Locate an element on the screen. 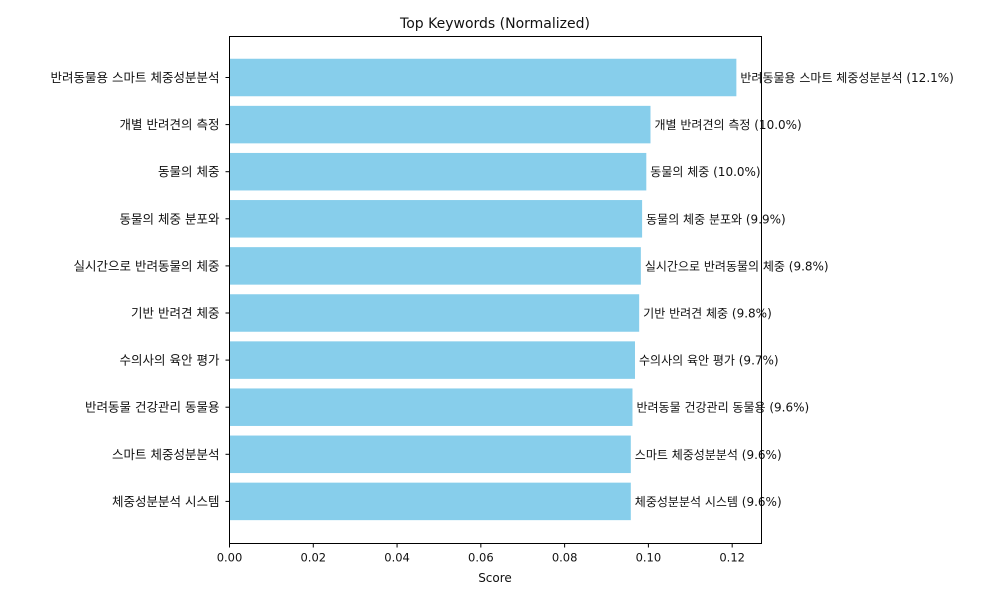  y-tick-label: 실시간으로 반려동물의 체중 is located at coordinates (147, 265).